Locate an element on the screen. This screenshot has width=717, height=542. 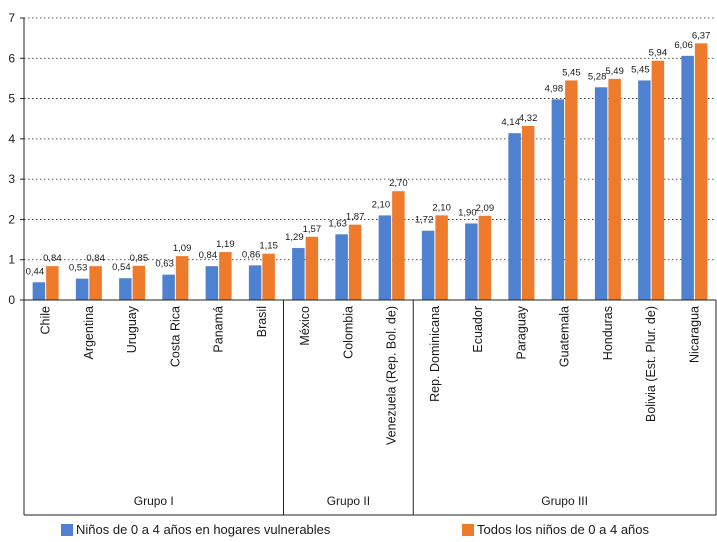
x-tick-label: Brasil is located at coordinates (262, 321).